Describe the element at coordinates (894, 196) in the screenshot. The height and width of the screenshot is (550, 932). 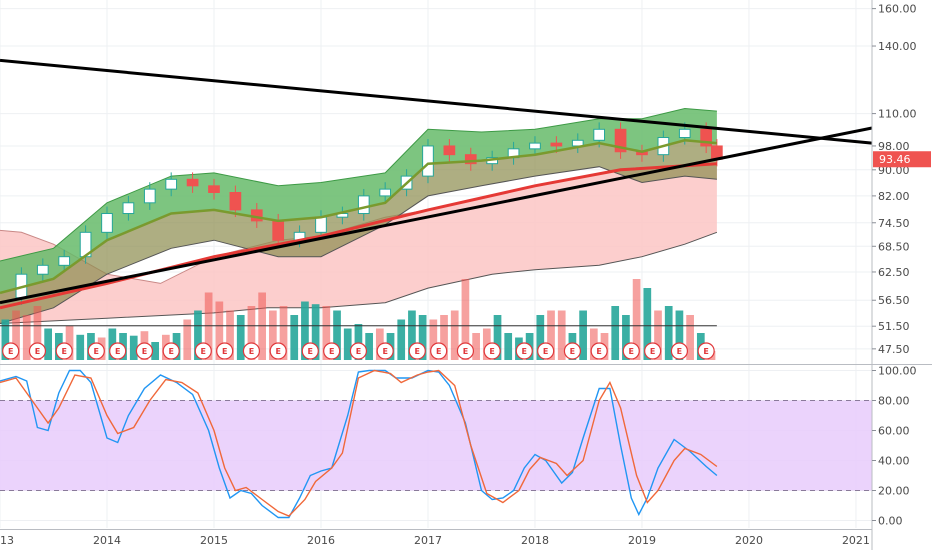
I see `price-tick-label: 82.00` at that location.